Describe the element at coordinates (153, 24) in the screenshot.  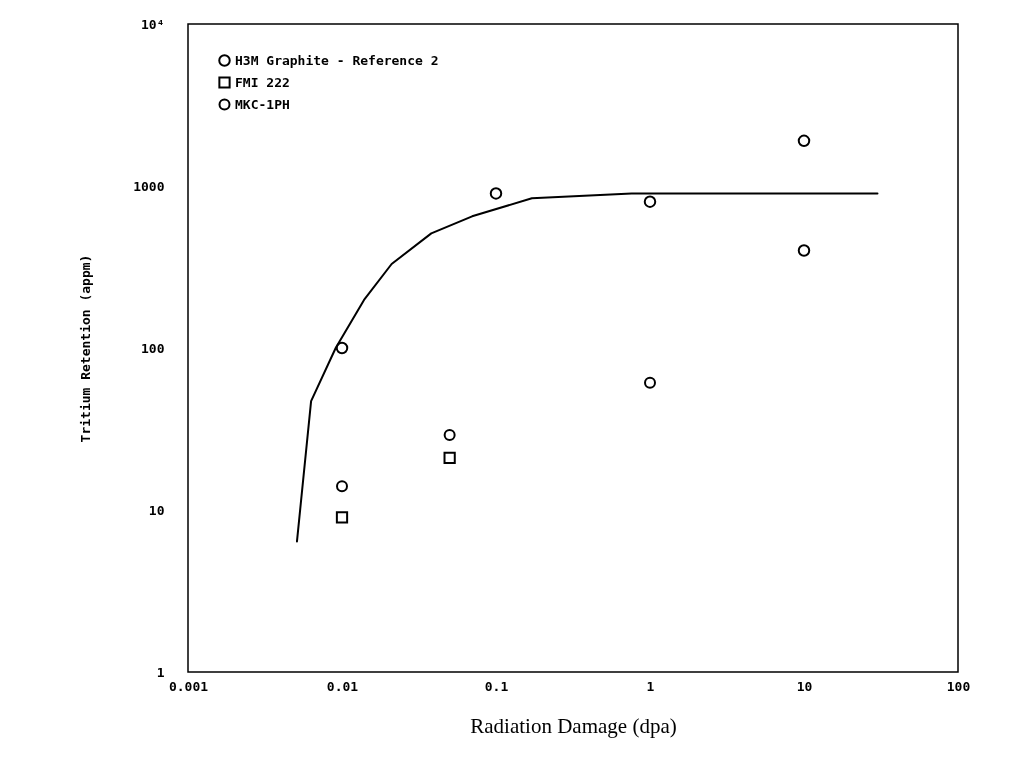
I see `y-tick-label: 10⁴` at that location.